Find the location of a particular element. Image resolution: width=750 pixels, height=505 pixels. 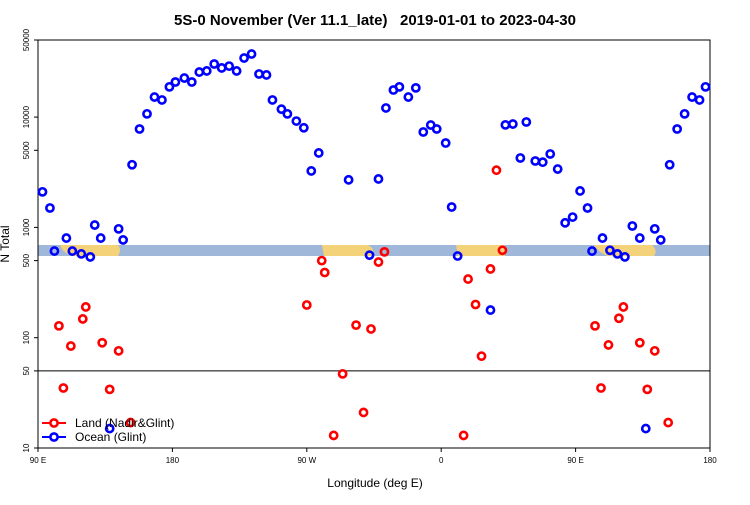

x-axis-label: Longitude (deg E) is located at coordinates (374, 483).